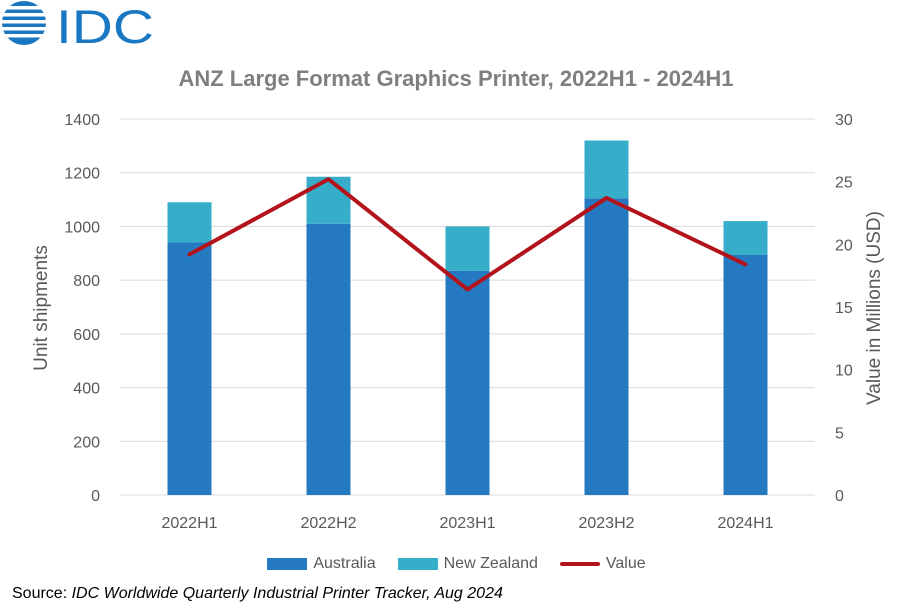  What do you see at coordinates (745, 523) in the screenshot?
I see `x-tick-label: 2024H1` at bounding box center [745, 523].